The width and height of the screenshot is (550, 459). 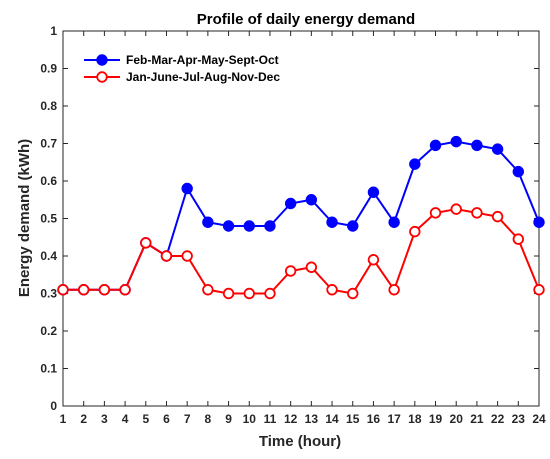 What do you see at coordinates (63, 419) in the screenshot?
I see `x-tick-label: 1` at bounding box center [63, 419].